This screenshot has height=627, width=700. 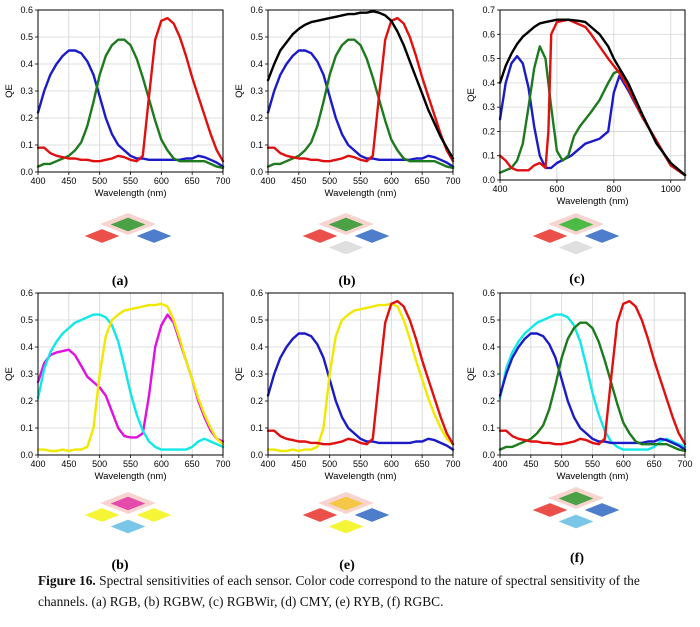 I want to click on panel-label: (c), so click(x=577, y=279).